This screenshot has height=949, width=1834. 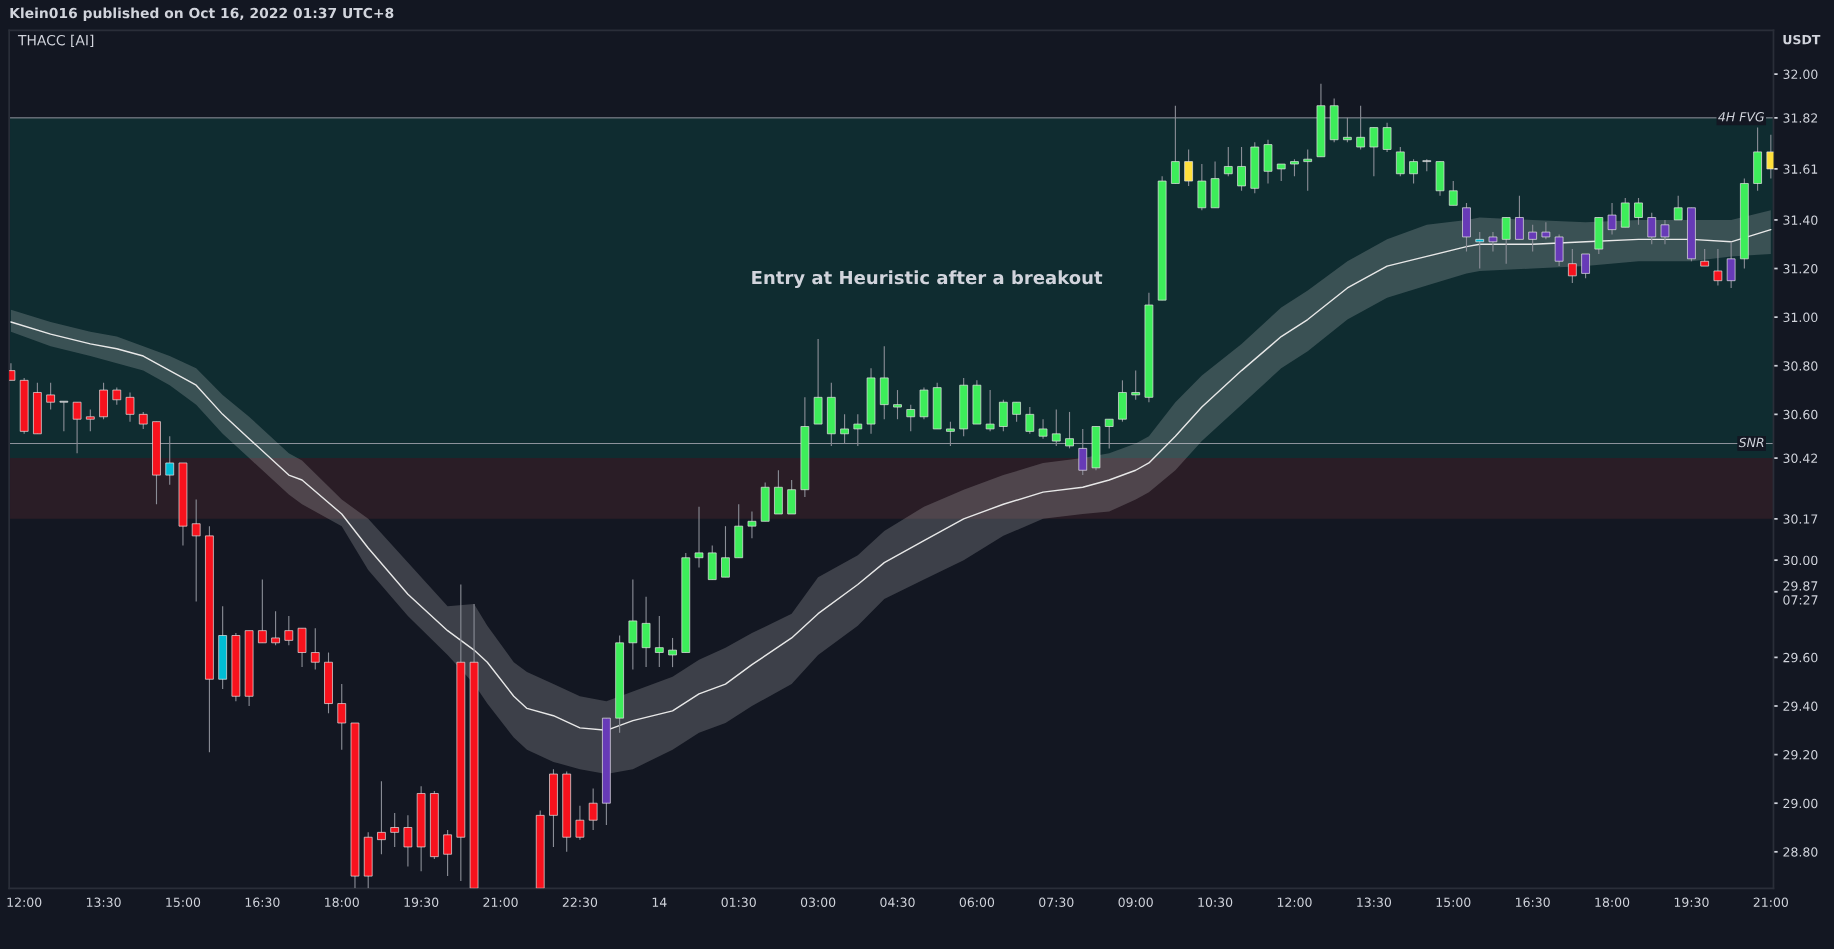 What do you see at coordinates (55, 41) in the screenshot?
I see `chart-title: THACC [AI]` at bounding box center [55, 41].